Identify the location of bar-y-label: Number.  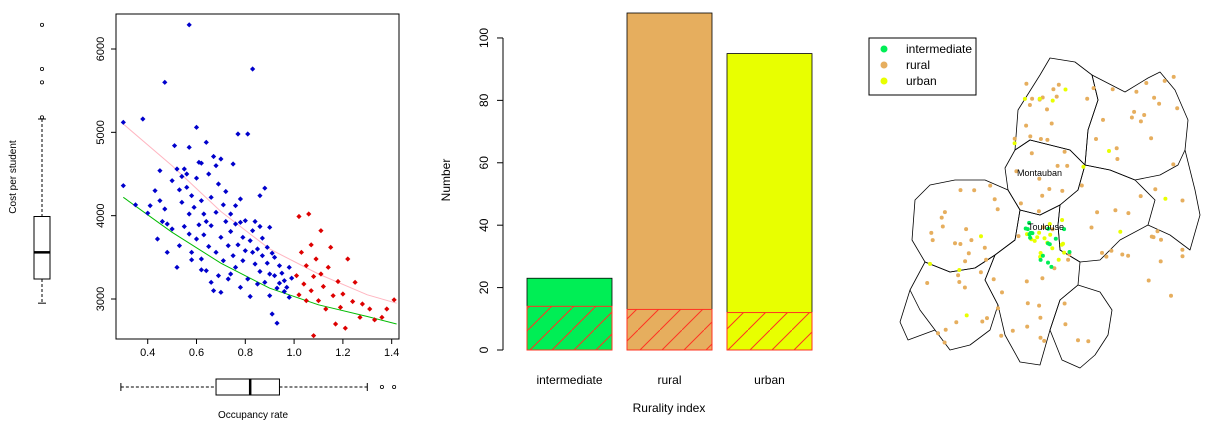
(446, 180).